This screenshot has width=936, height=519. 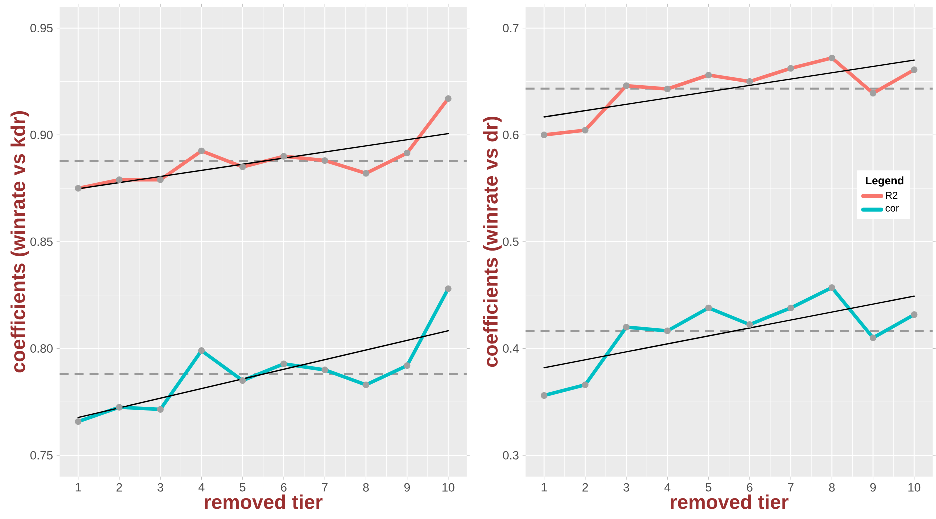 I want to click on y-tick-label: 0.4, so click(x=511, y=349).